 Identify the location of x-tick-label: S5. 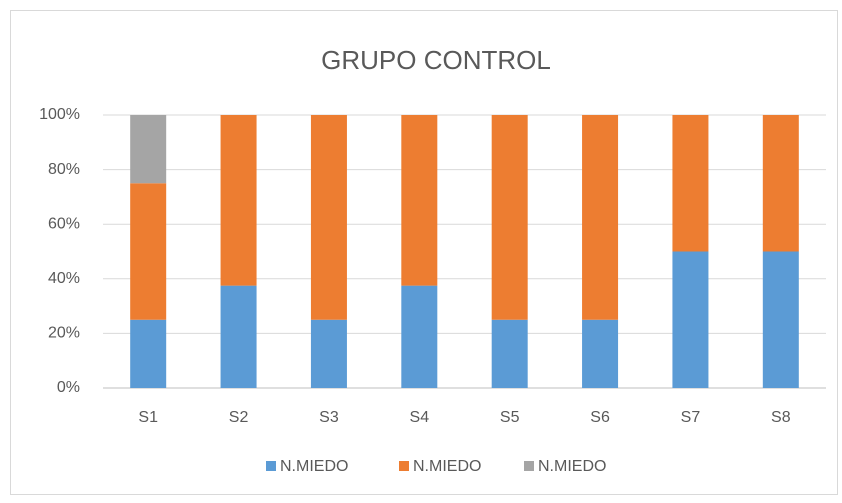
(510, 417).